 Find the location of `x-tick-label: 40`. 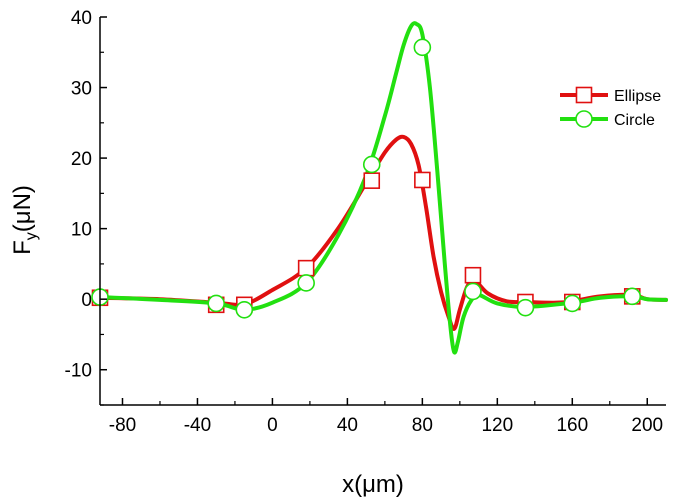

x-tick-label: 40 is located at coordinates (347, 425).